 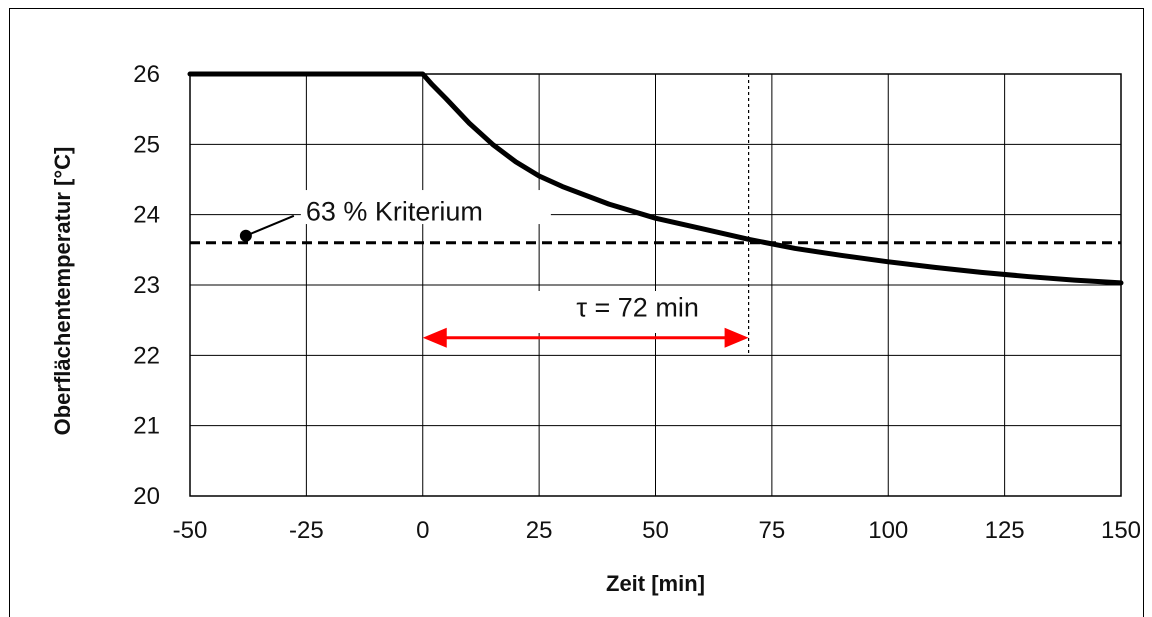 What do you see at coordinates (888, 530) in the screenshot?
I see `x-tick-label: 100` at bounding box center [888, 530].